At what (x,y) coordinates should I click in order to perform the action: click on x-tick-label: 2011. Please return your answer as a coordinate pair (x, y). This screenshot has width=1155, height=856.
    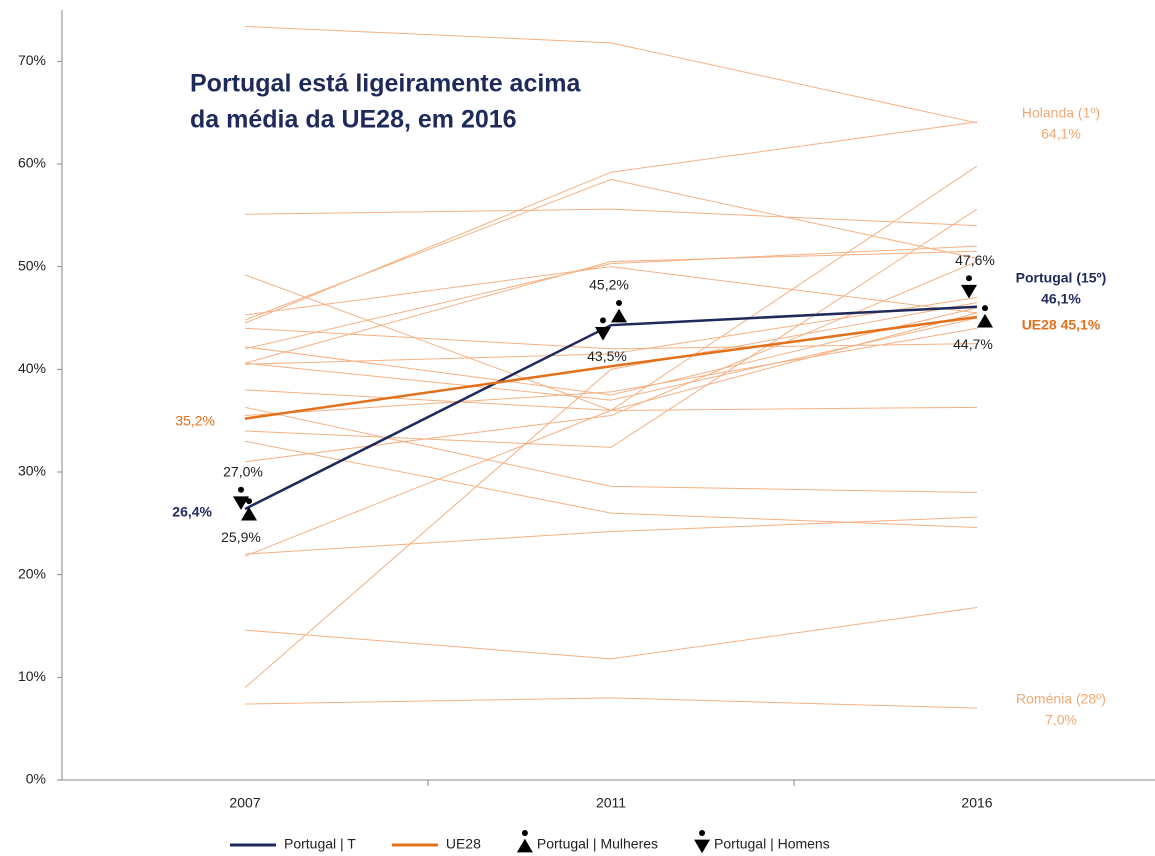
    Looking at the image, I should click on (611, 803).